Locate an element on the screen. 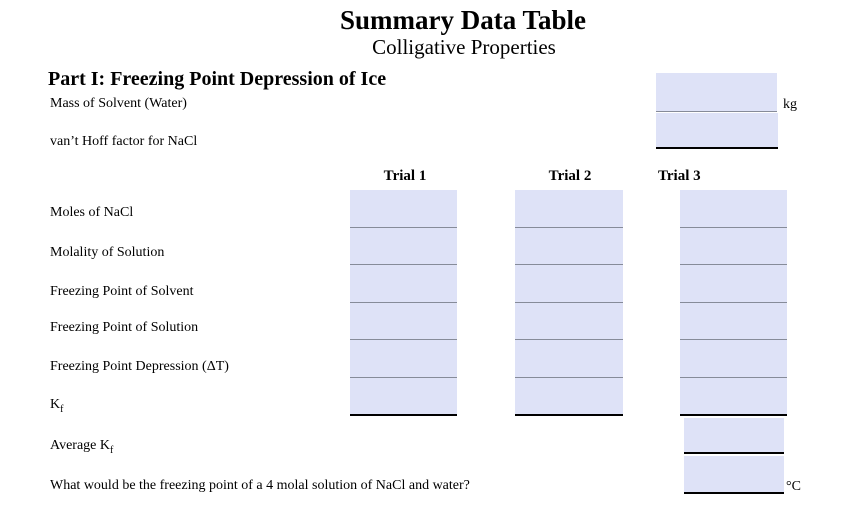 This screenshot has width=859, height=519. page-subtitle: Colligative Properties is located at coordinates (464, 47).